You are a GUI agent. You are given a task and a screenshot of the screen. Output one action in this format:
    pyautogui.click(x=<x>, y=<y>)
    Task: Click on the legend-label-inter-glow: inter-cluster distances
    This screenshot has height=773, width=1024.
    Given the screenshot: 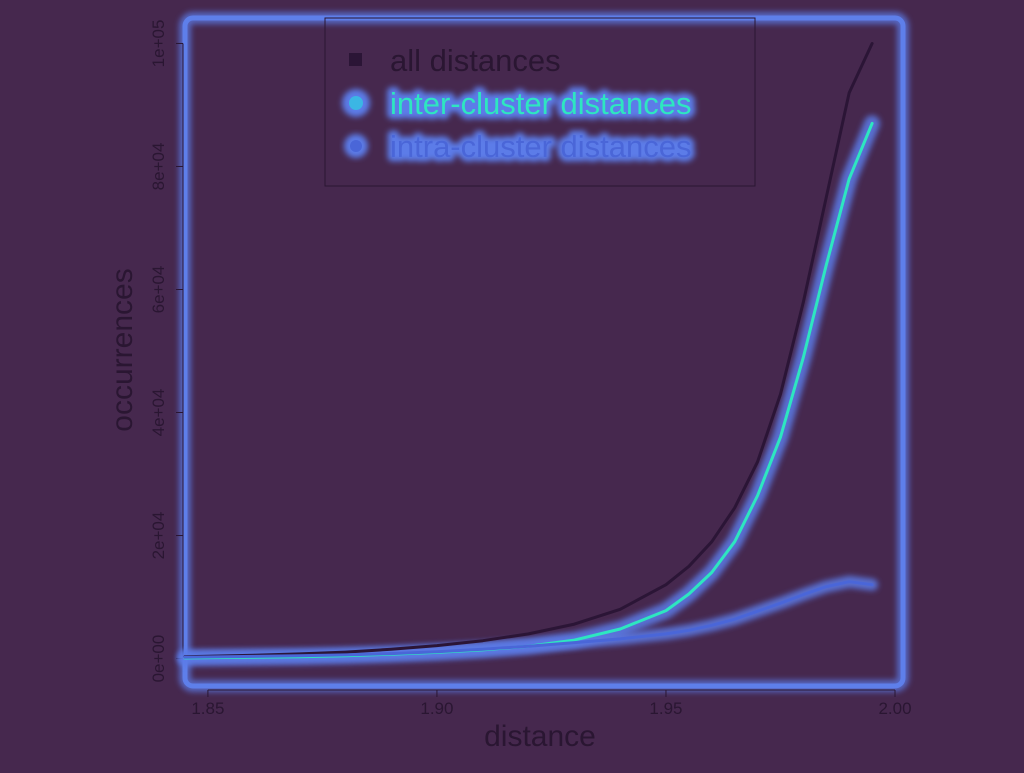 What is the action you would take?
    pyautogui.click(x=541, y=103)
    